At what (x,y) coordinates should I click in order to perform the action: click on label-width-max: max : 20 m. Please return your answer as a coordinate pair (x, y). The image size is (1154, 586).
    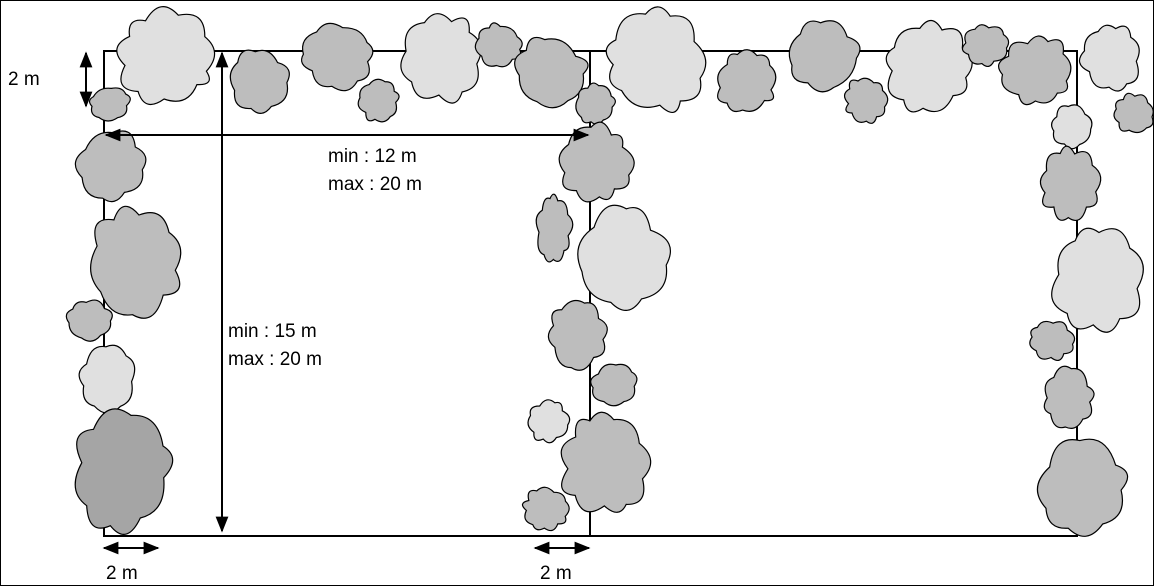
    Looking at the image, I should click on (375, 184).